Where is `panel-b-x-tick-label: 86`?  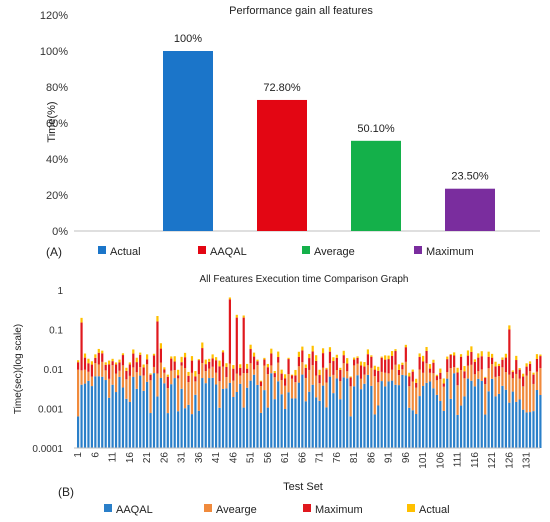
panel-b-x-tick-label: 86 is located at coordinates (371, 458).